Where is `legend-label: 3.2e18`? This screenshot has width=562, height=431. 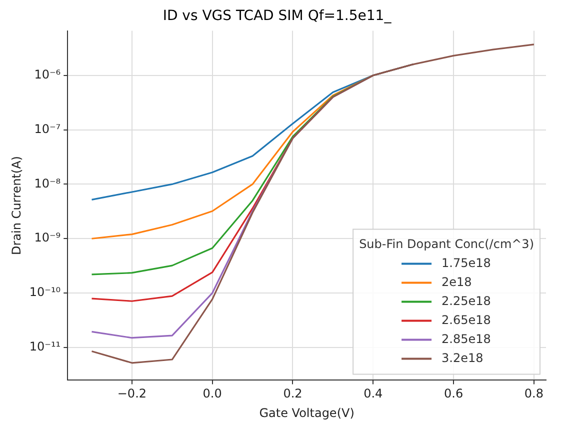 legend-label: 3.2e18 is located at coordinates (463, 357).